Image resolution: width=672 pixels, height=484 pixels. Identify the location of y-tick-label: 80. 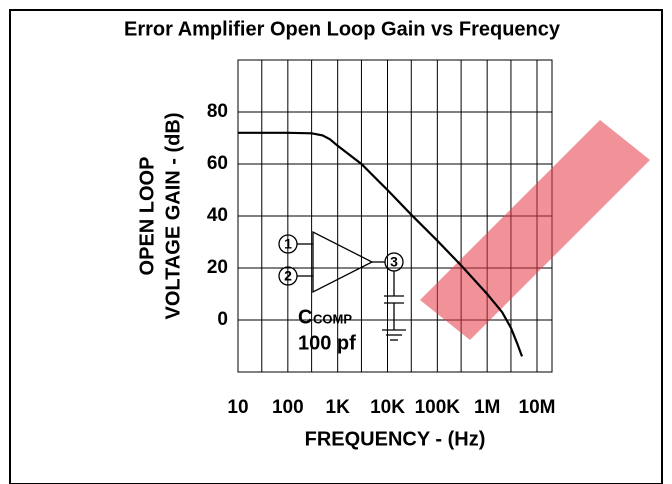
(217, 111).